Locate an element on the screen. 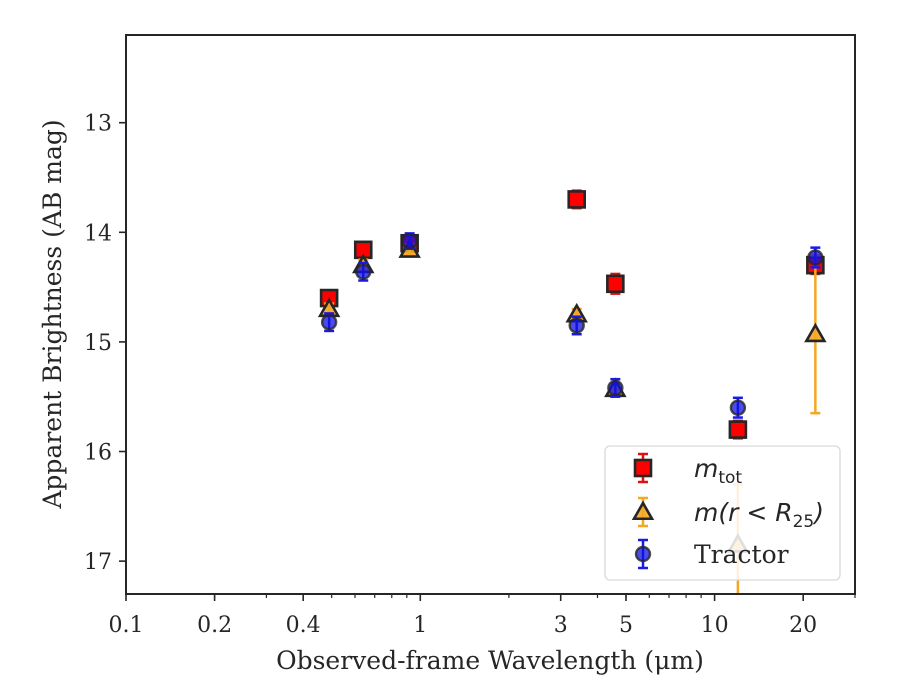 Image resolution: width=900 pixels, height=700 pixels. x-axis-title: Observed-frame Wavelength (μm) is located at coordinates (490, 660).